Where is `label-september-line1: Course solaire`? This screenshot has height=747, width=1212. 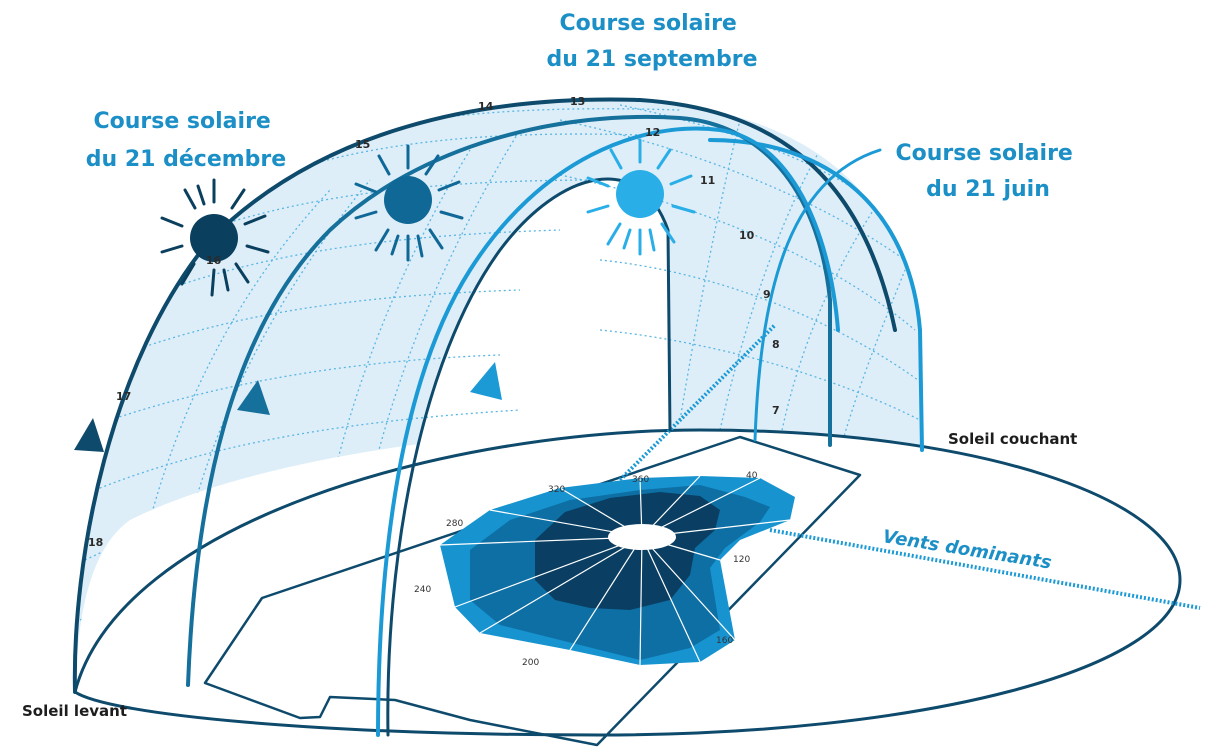
label-september-line1: Course solaire is located at coordinates (647, 23).